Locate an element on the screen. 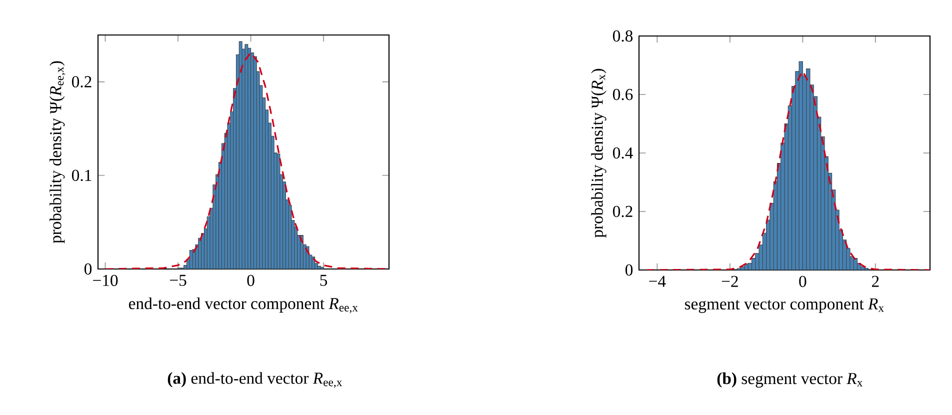  y-tick-label: 0.6 is located at coordinates (622, 94).